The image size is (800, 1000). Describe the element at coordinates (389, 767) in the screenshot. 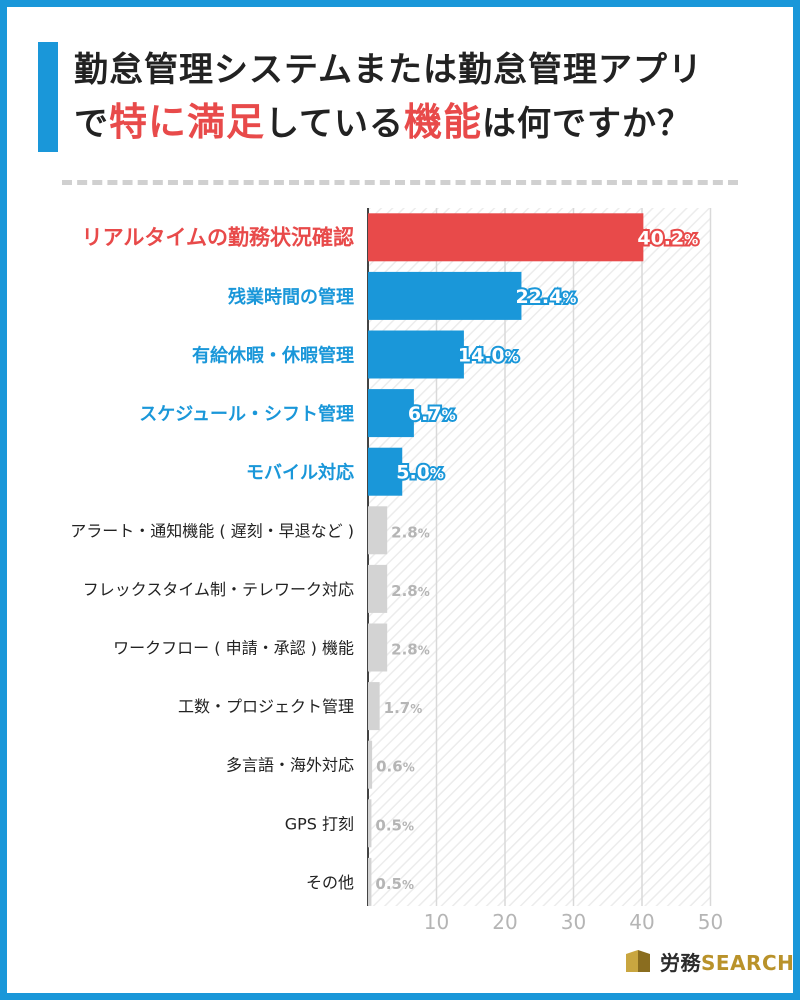

I see `value-number: 0.6` at that location.